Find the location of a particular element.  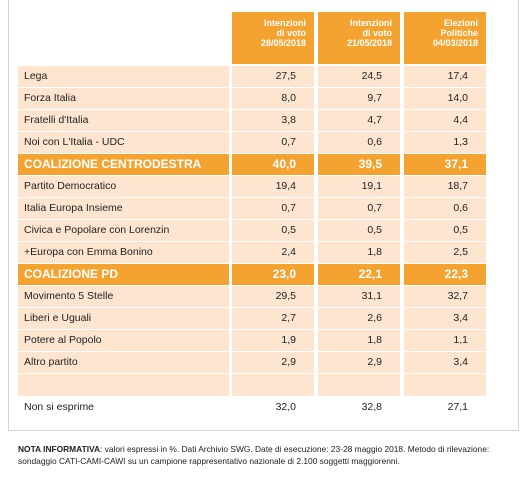

table-row: Potere al Popolo 1,9 1,8 1,1 is located at coordinates (253, 340).